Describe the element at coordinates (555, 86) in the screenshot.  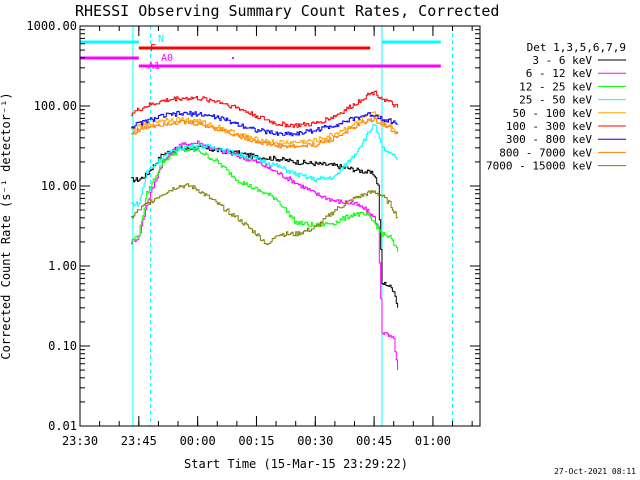
I see `legend-label-2: 12 - 25 keV` at that location.